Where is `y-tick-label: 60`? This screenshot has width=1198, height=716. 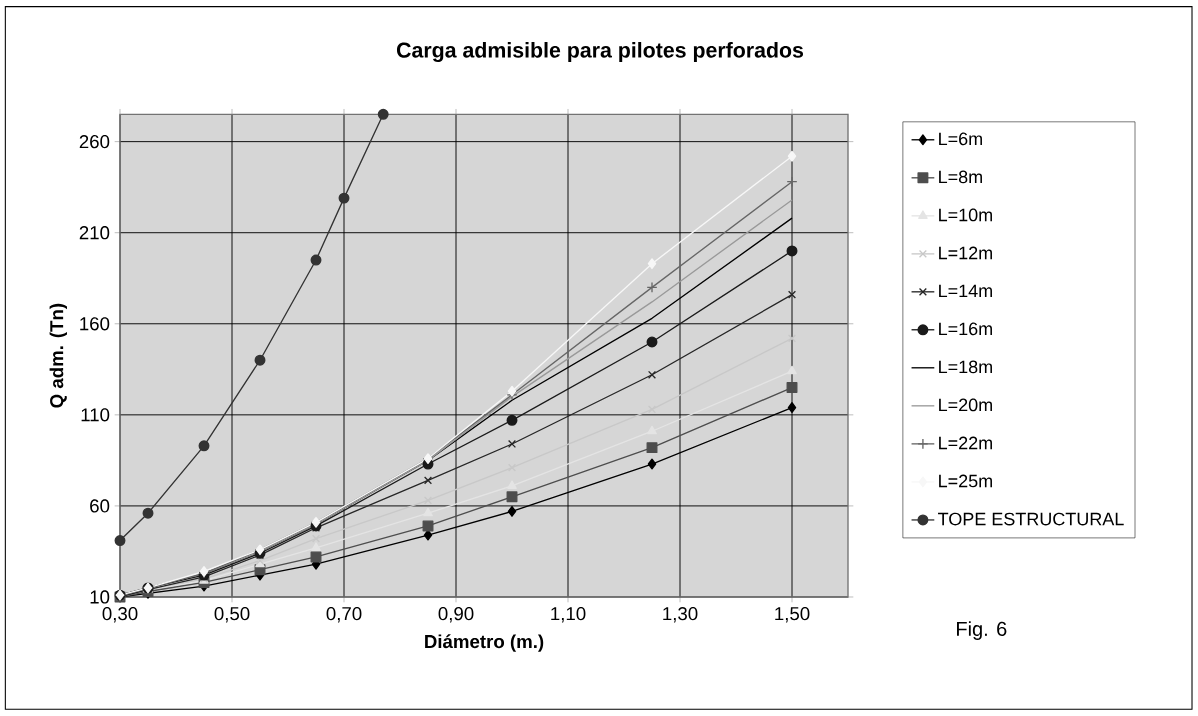 y-tick-label: 60 is located at coordinates (100, 506).